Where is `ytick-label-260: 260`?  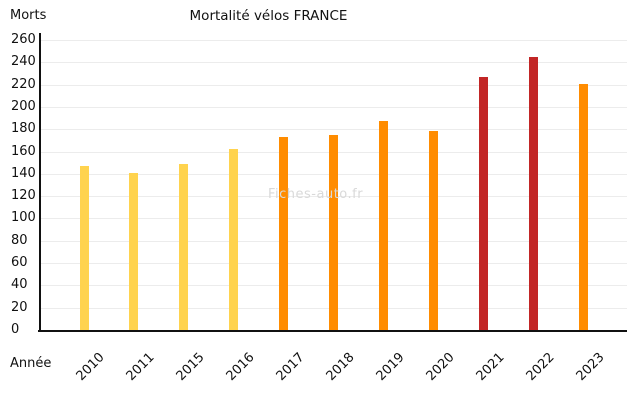
ytick-label-260: 260 is located at coordinates (23, 39).